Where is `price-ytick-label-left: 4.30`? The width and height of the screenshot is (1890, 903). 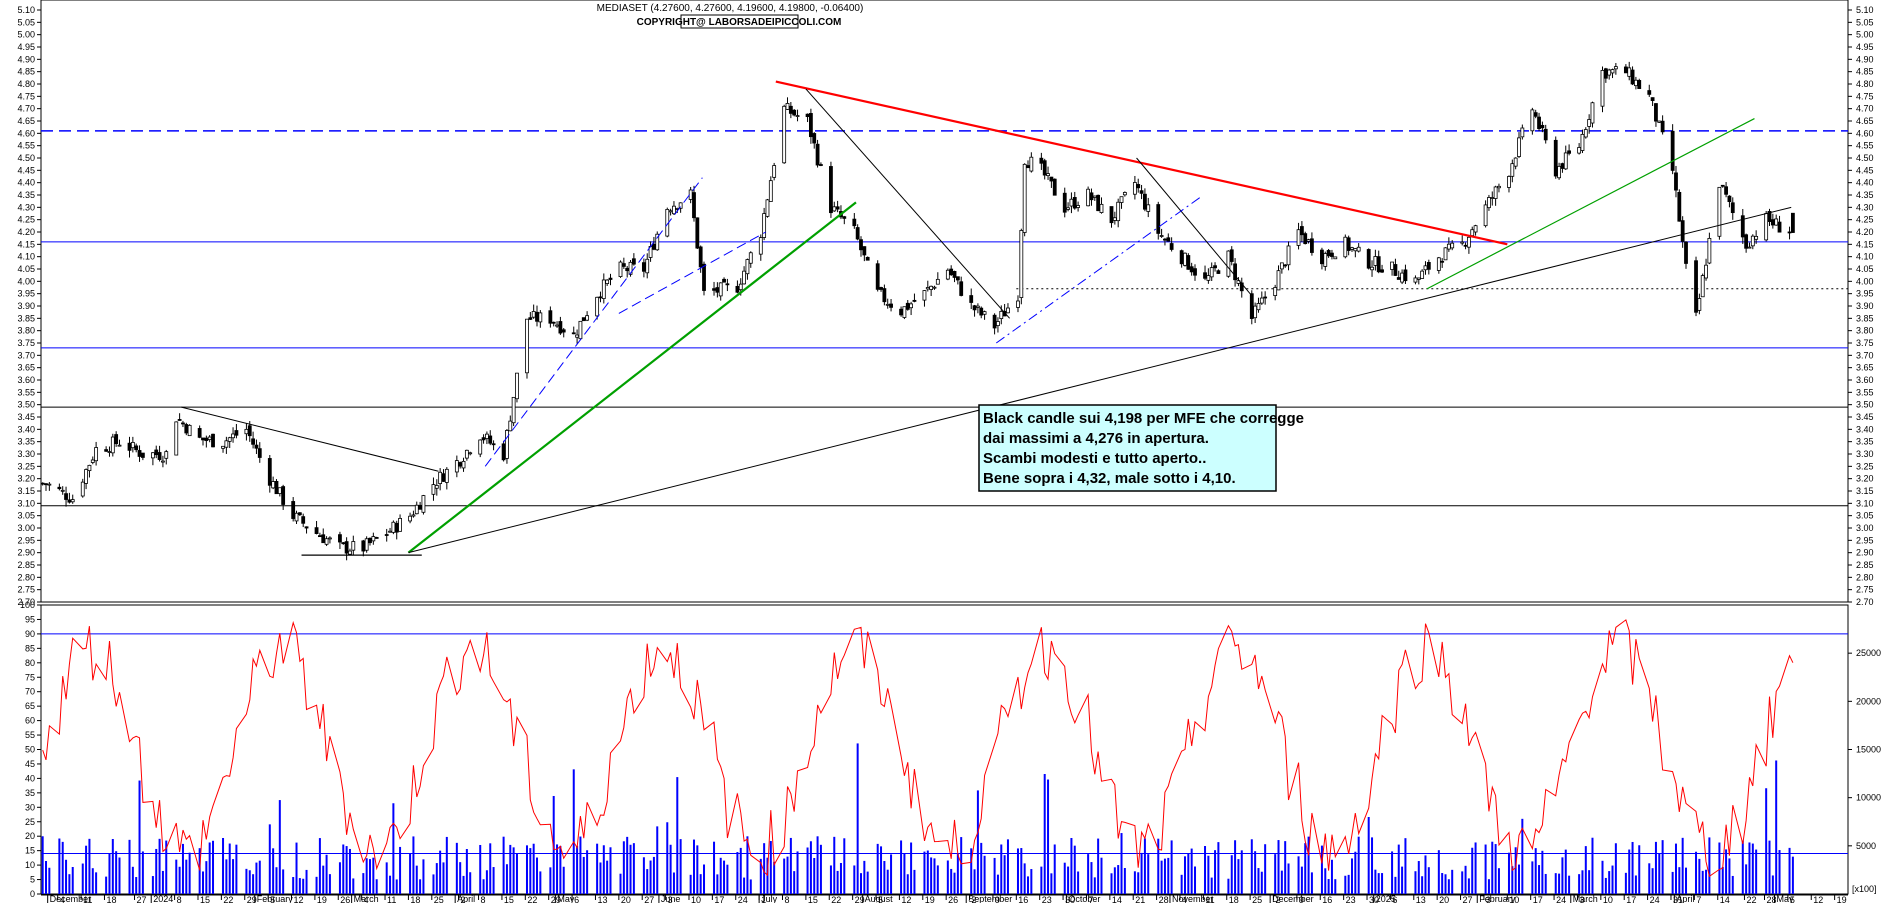 price-ytick-label-left: 4.30 is located at coordinates (26, 207).